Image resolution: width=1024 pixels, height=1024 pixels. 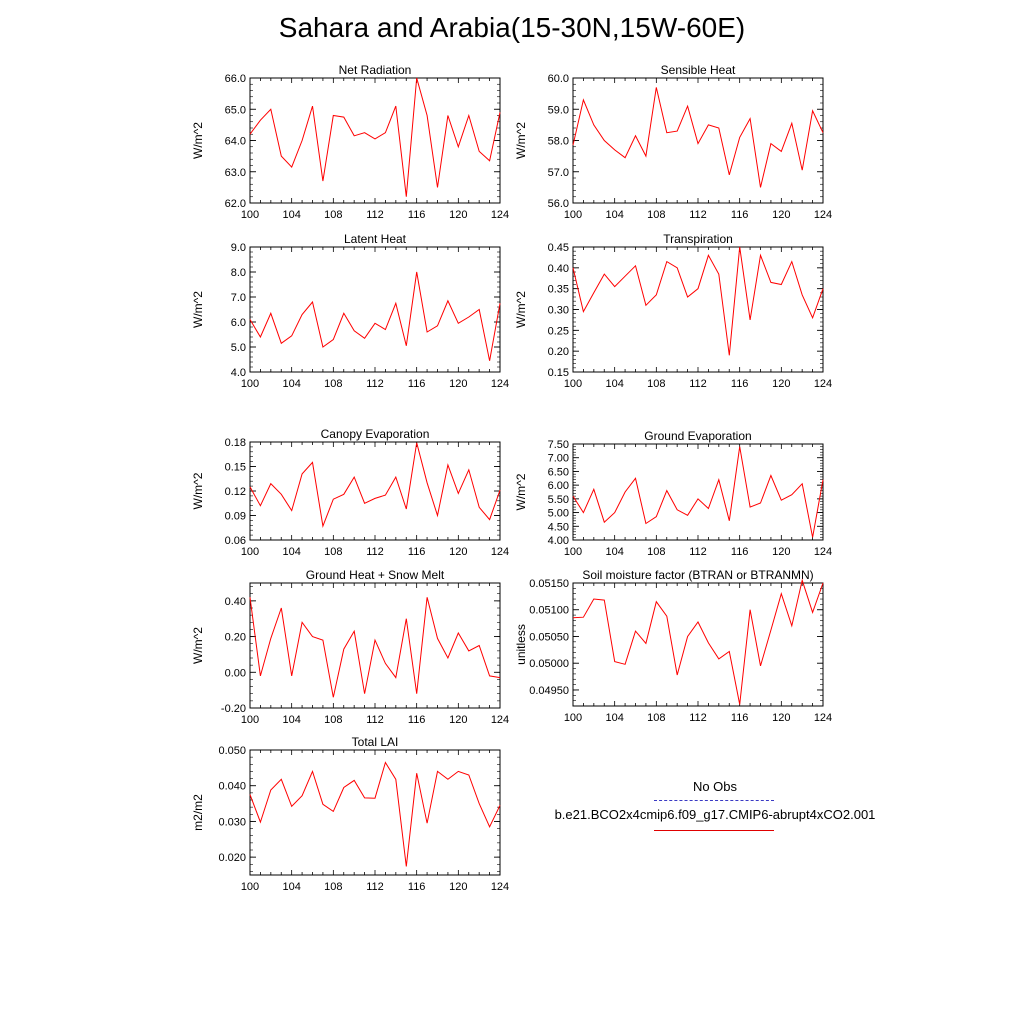 What do you see at coordinates (375, 239) in the screenshot?
I see `chart-title: Latent Heat` at bounding box center [375, 239].